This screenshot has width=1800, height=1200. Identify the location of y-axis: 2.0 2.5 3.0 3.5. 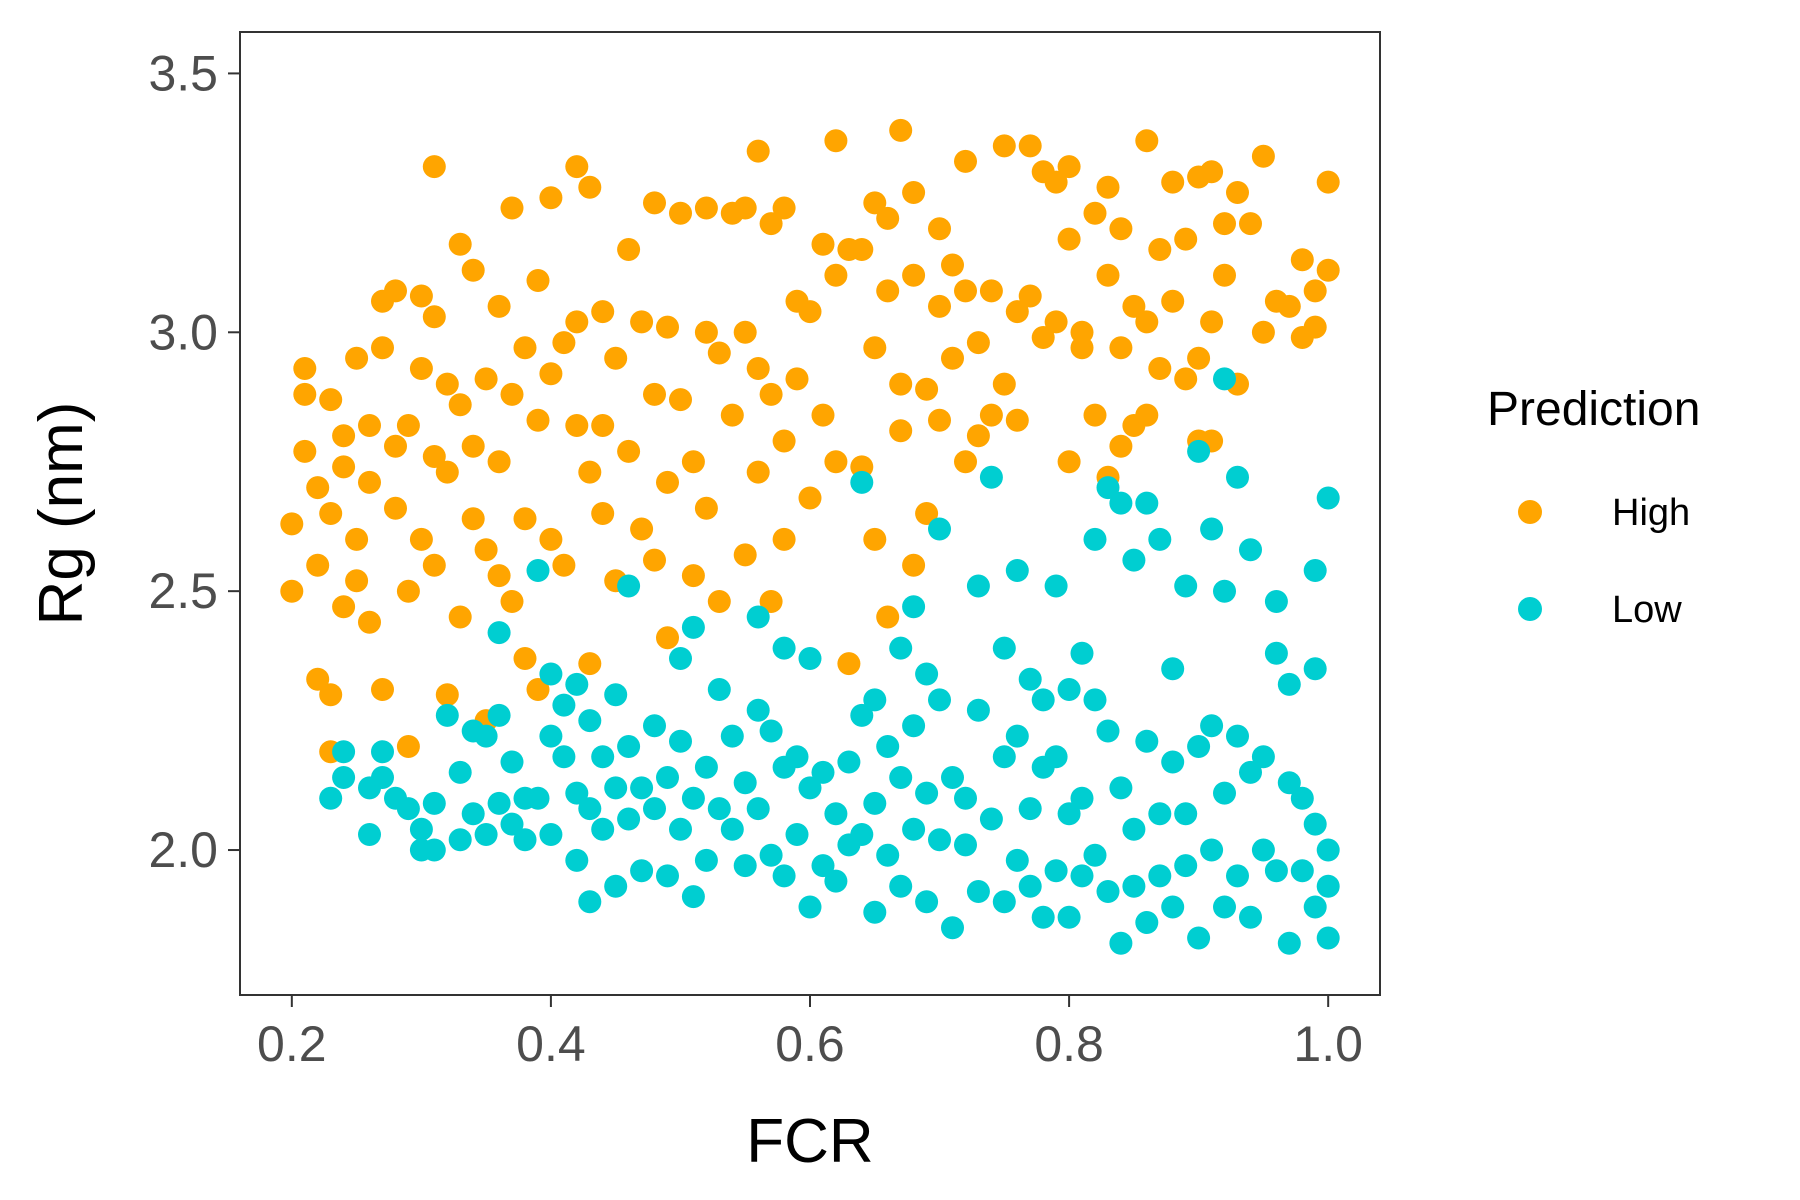
(194, 461).